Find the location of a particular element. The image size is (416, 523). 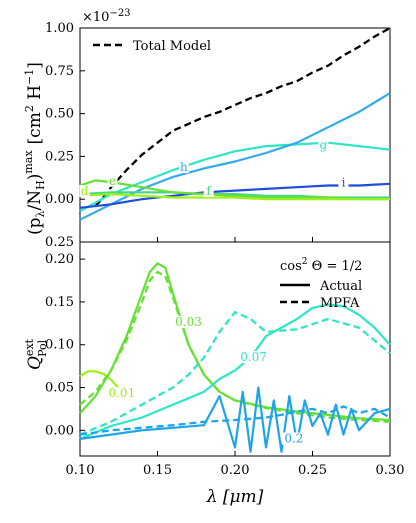

top-legend: Total Model is located at coordinates (152, 46).